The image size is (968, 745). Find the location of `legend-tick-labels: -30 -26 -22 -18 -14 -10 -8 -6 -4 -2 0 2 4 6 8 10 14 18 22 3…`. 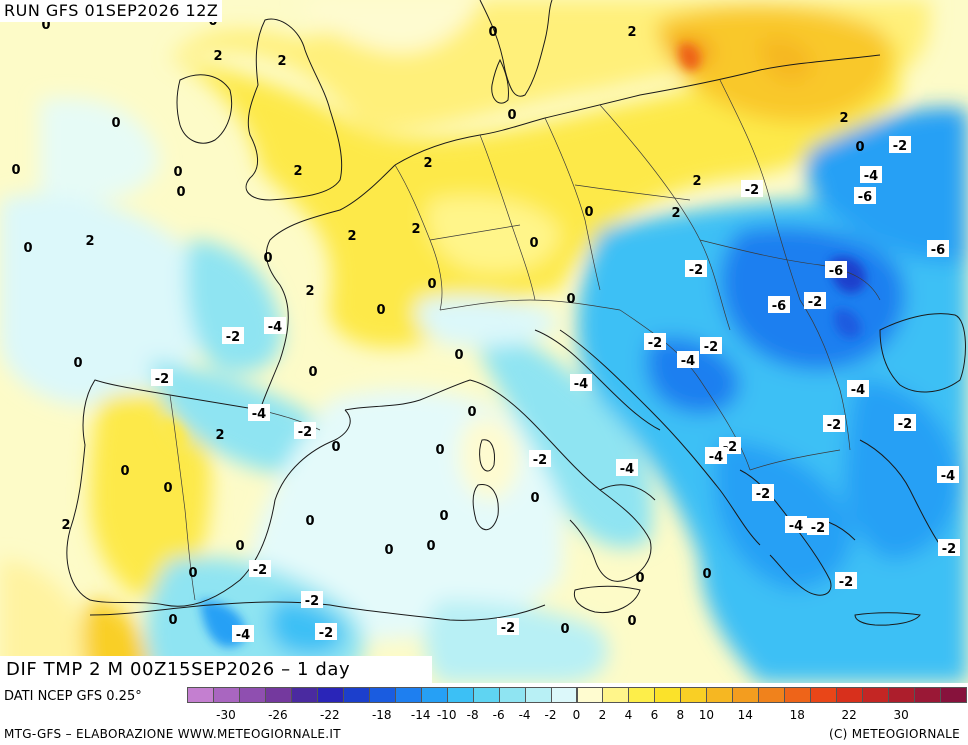

legend-tick-labels: -30 -26 -22 -18 -14 -10 -8 -6 -4 -2 0 2 4 6 8 10 14 18 22 3… is located at coordinates (576, 715).